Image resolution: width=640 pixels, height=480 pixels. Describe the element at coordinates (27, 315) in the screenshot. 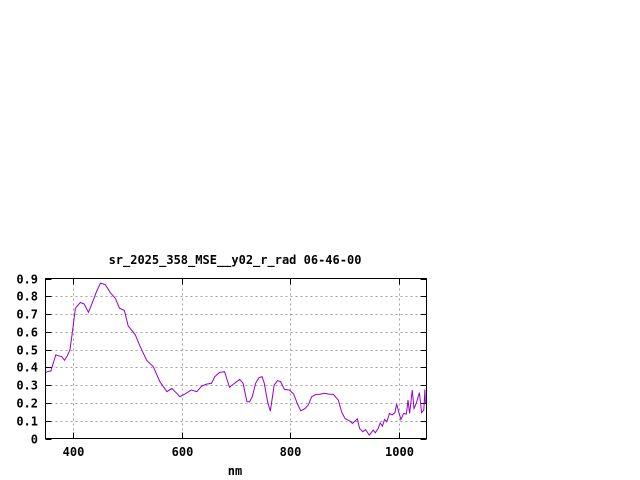

I see `y-tick-label: 0.7` at that location.